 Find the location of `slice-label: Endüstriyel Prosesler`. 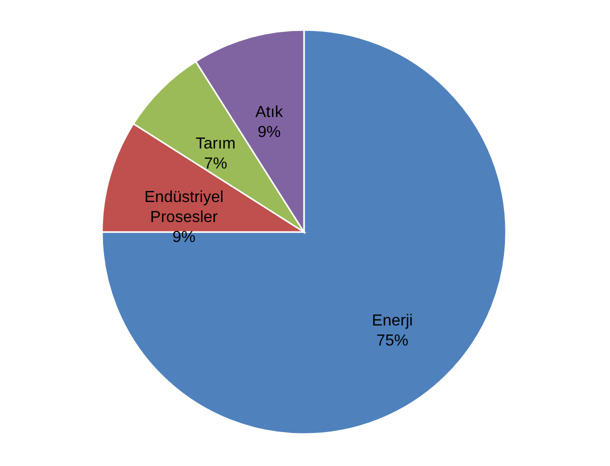

slice-label: Endüstriyel Prosesler is located at coordinates (184, 207).